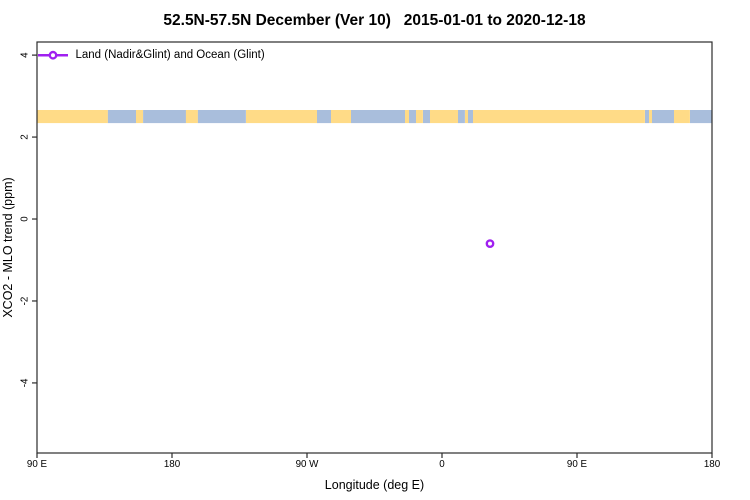 The image size is (750, 500). I want to click on x-tick-label: 90 W, so click(308, 464).